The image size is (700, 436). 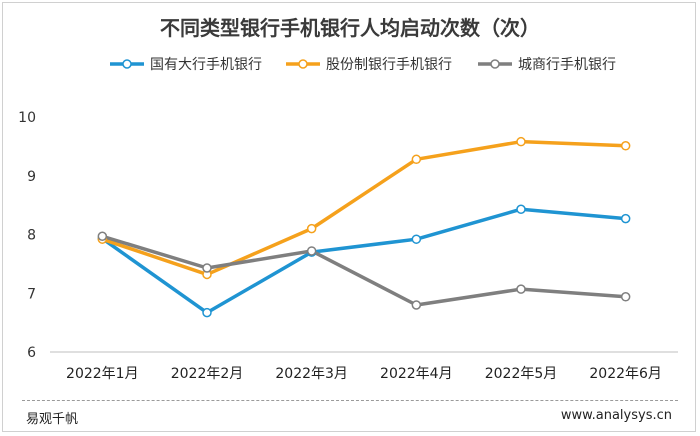 What do you see at coordinates (521, 374) in the screenshot?
I see `x-tick-label: 2022年5月` at bounding box center [521, 374].